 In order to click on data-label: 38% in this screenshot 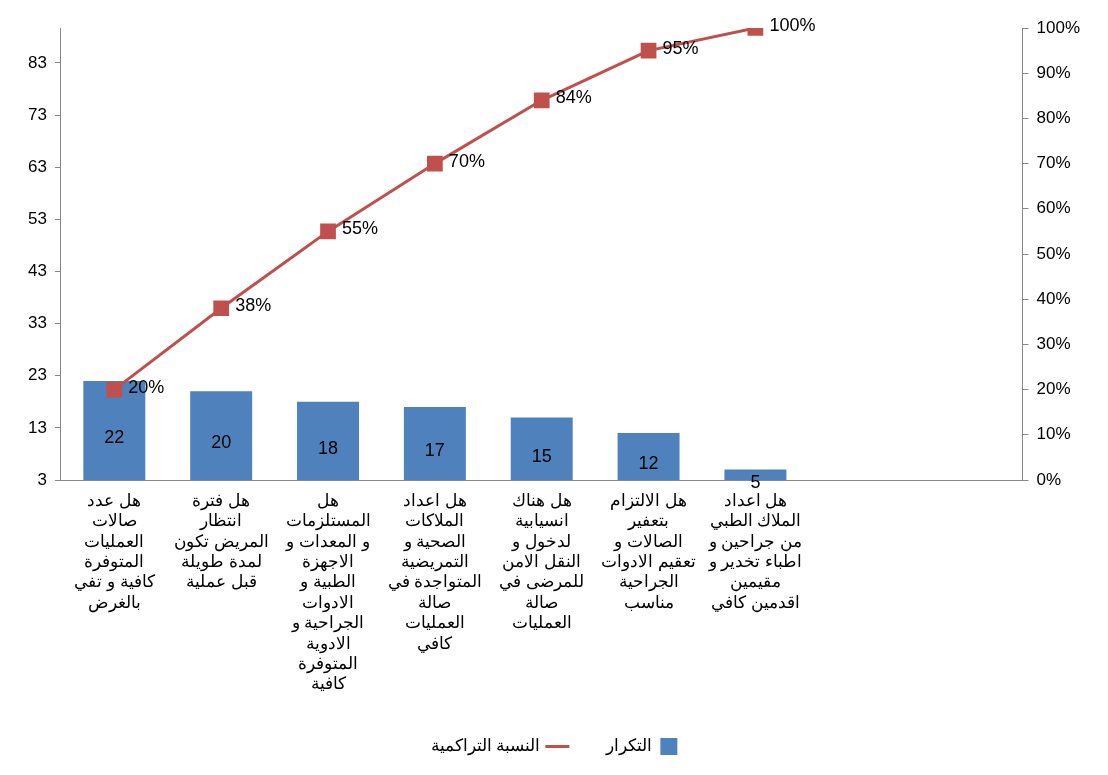, I will do `click(253, 305)`.